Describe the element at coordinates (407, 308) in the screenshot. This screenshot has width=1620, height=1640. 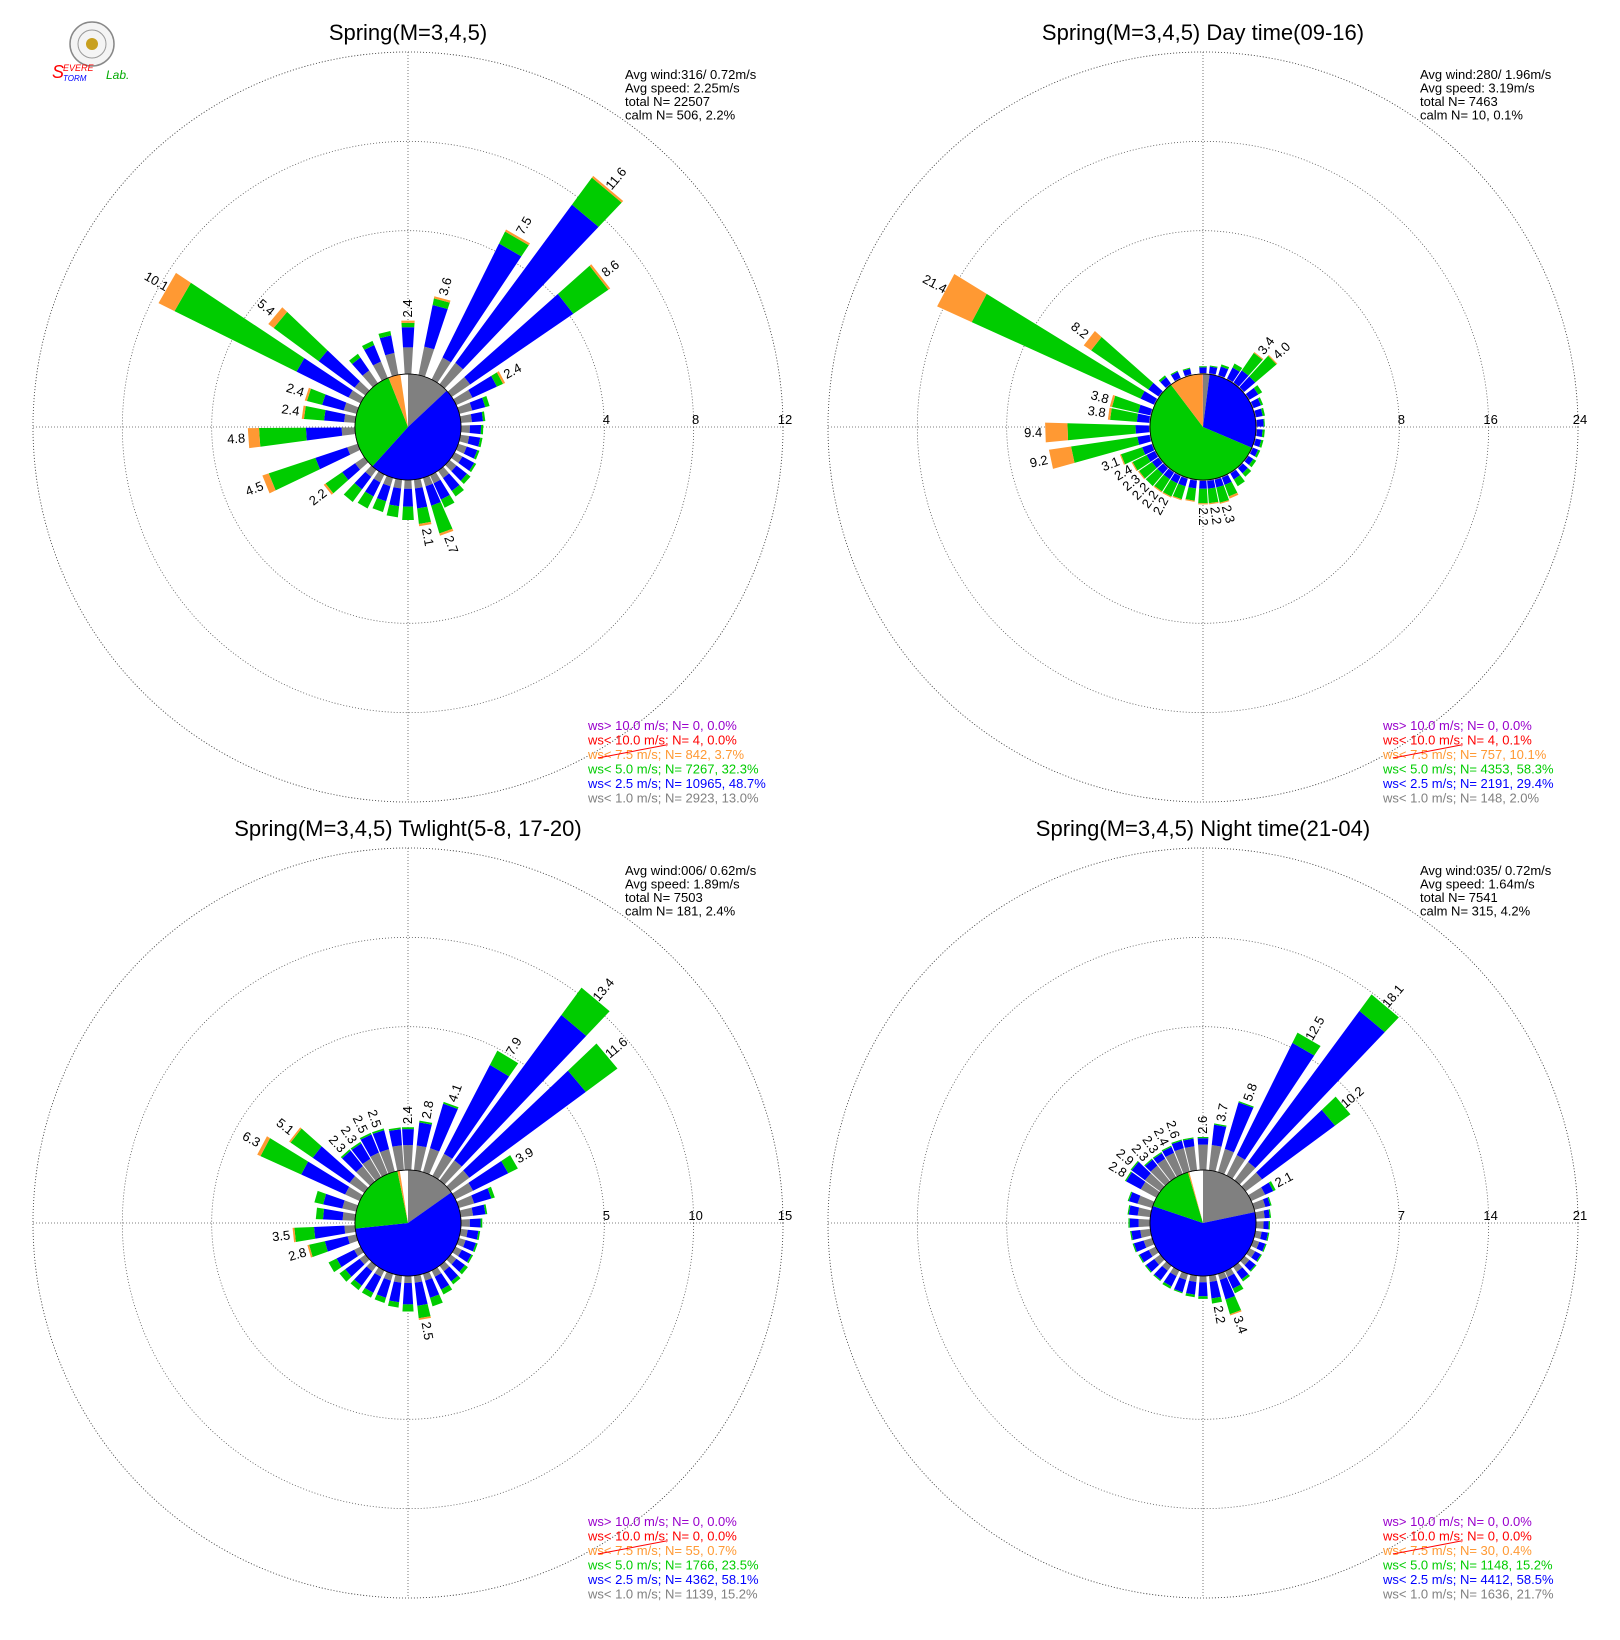
I see `spoke-label: 2.4` at that location.